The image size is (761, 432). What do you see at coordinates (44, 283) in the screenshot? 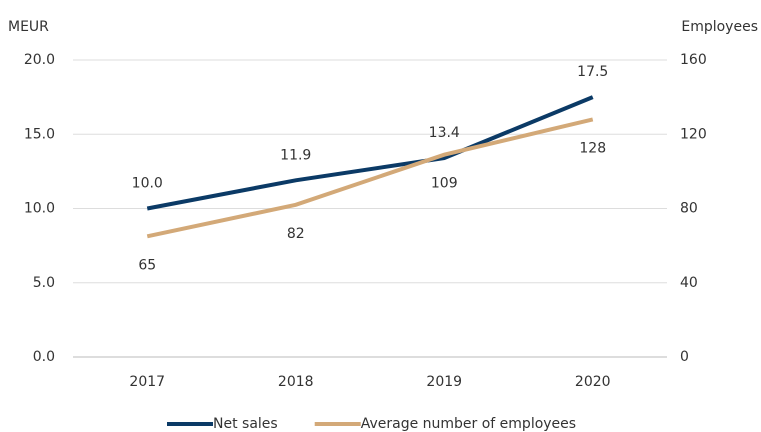
I see `y-tick-label: 5.0` at bounding box center [44, 283].